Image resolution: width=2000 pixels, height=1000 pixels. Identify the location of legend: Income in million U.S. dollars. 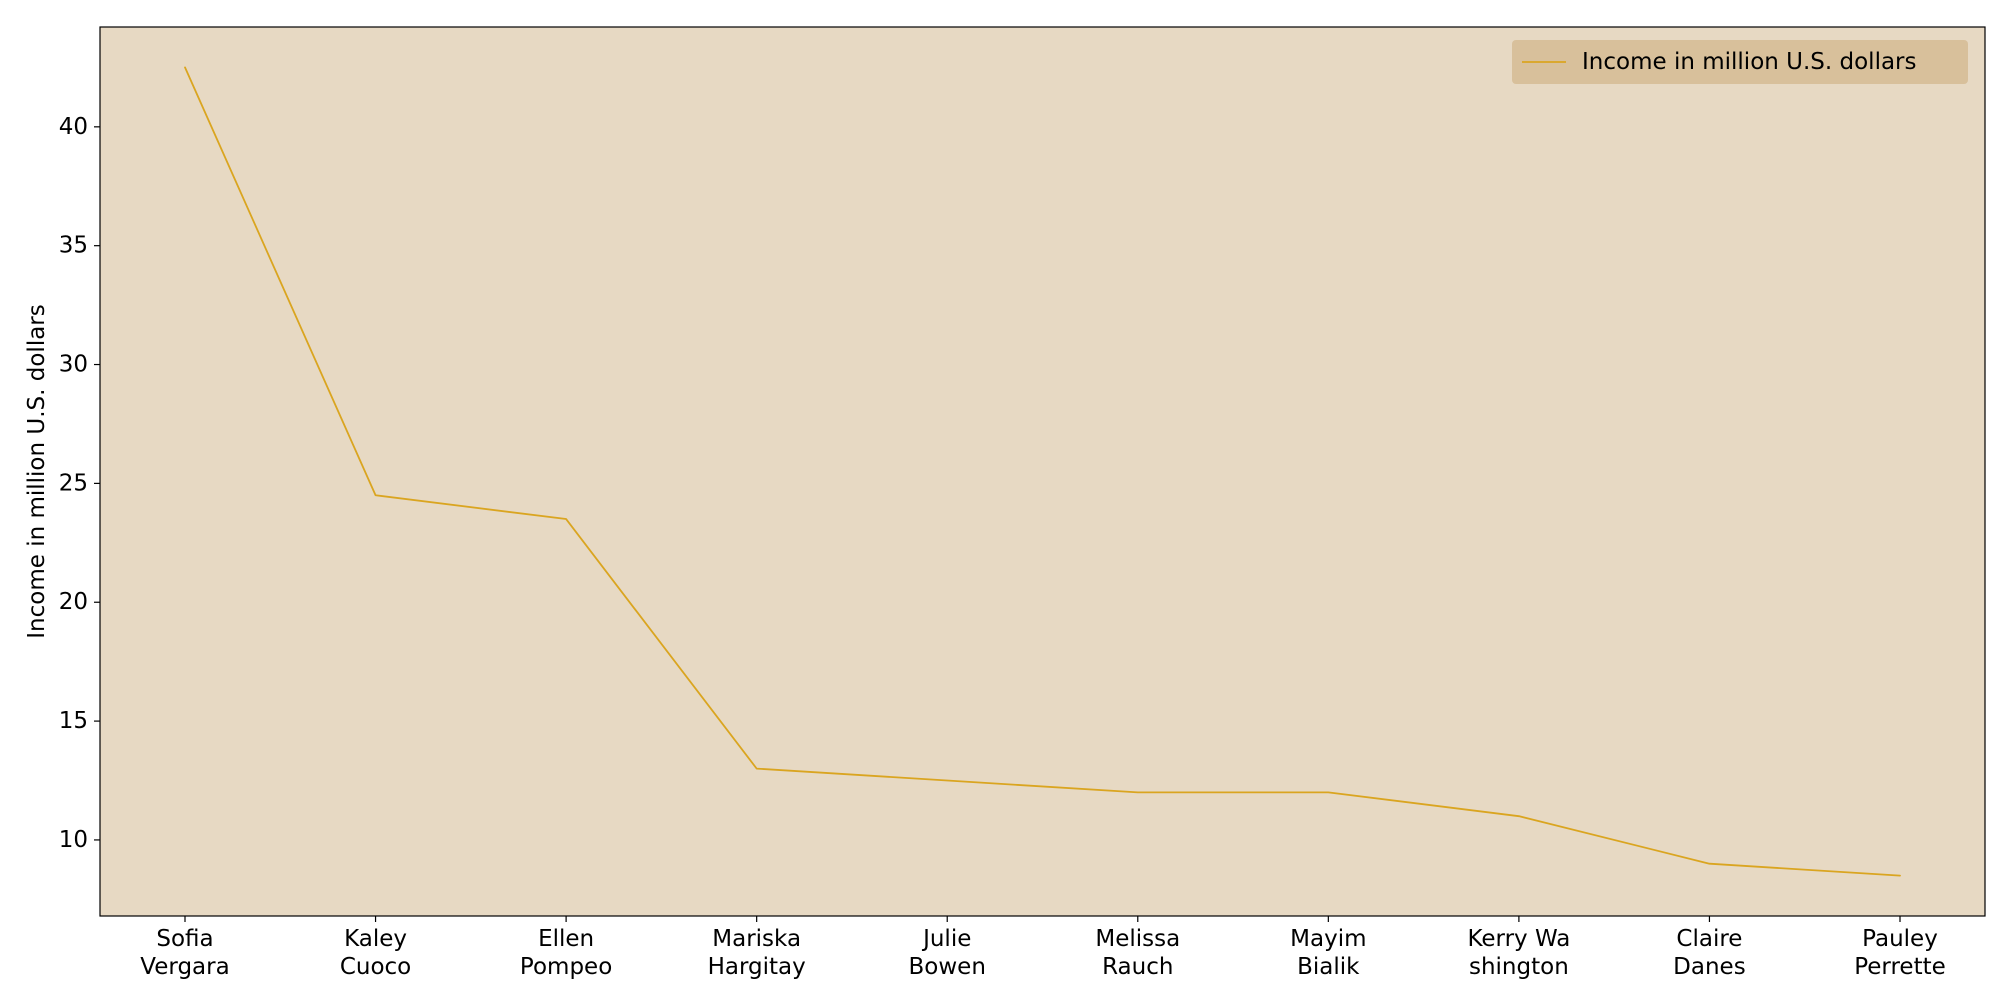
(1740, 62).